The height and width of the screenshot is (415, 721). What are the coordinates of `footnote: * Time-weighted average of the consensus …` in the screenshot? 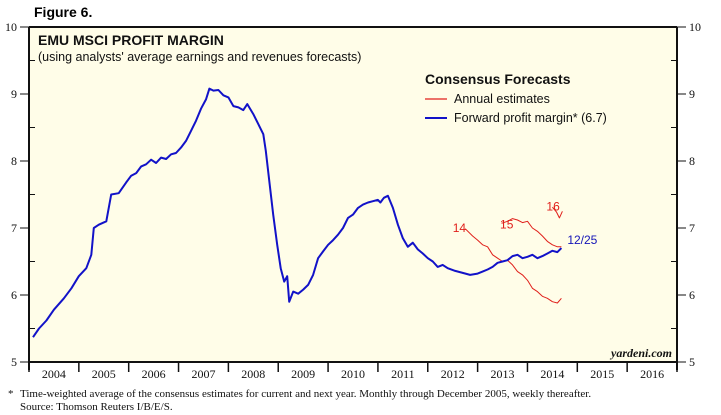 It's located at (299, 394).